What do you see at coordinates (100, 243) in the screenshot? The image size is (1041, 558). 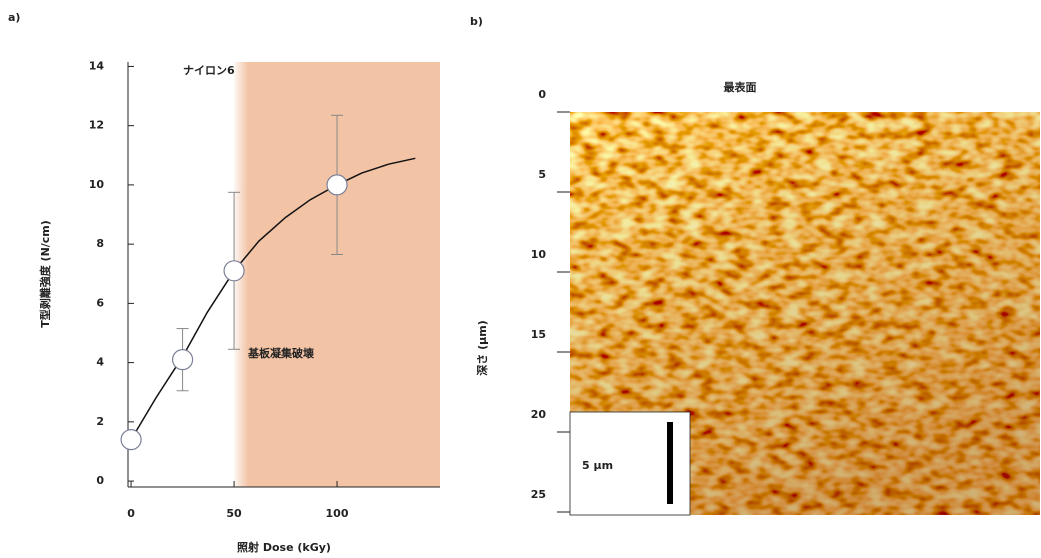 I see `y-tick-label: 8` at bounding box center [100, 243].